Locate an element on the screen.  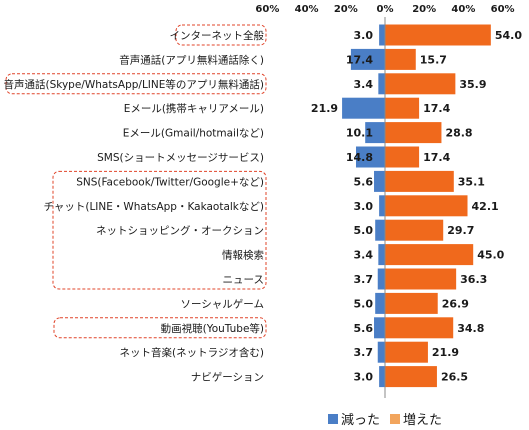
value-label-increased: 45.0 is located at coordinates (490, 255).